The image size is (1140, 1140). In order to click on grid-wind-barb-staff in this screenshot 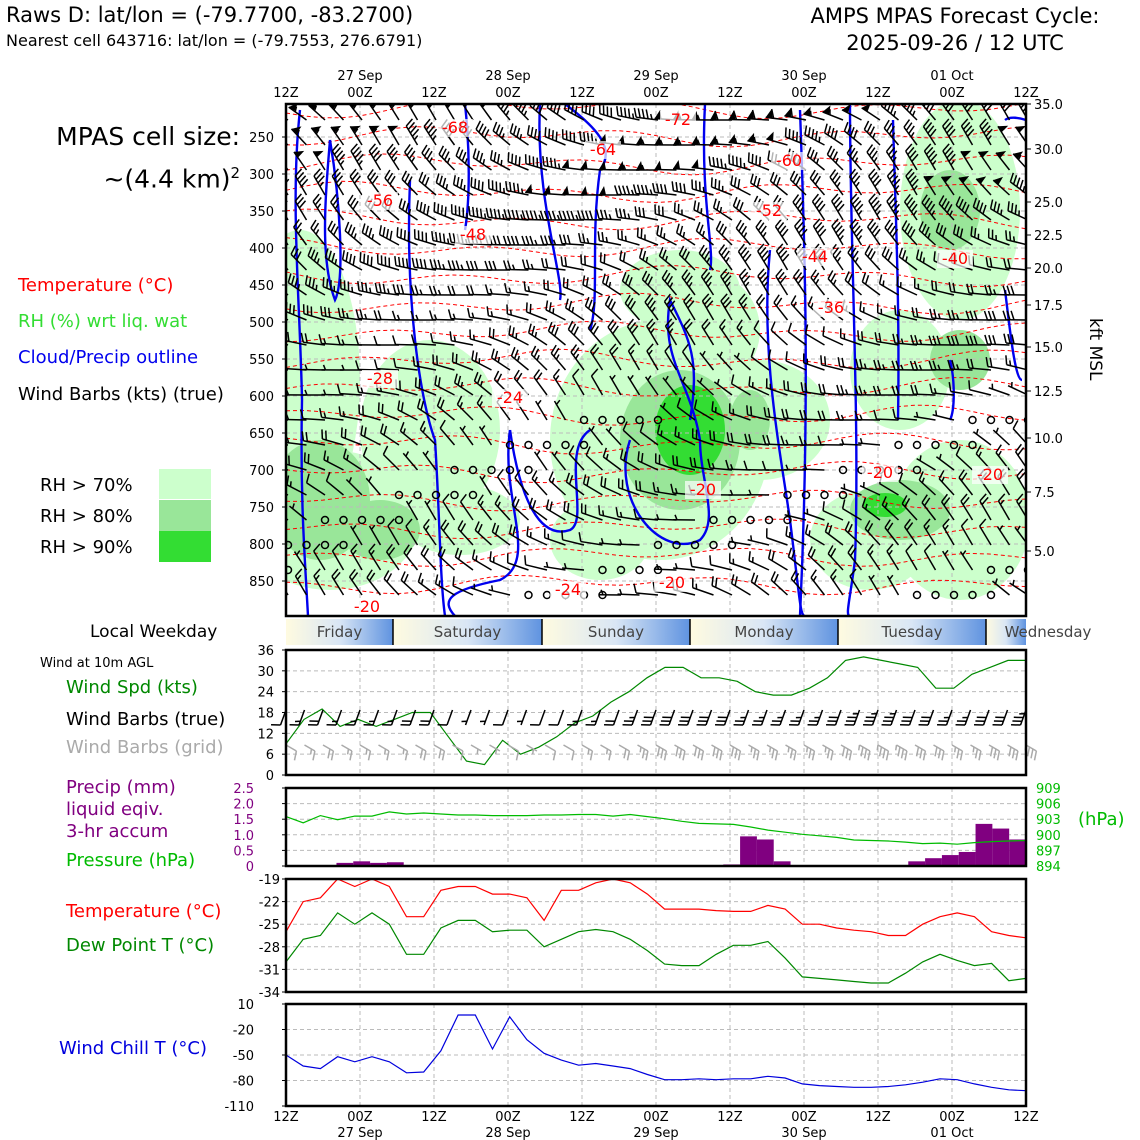, I will do `click(957, 748)`.